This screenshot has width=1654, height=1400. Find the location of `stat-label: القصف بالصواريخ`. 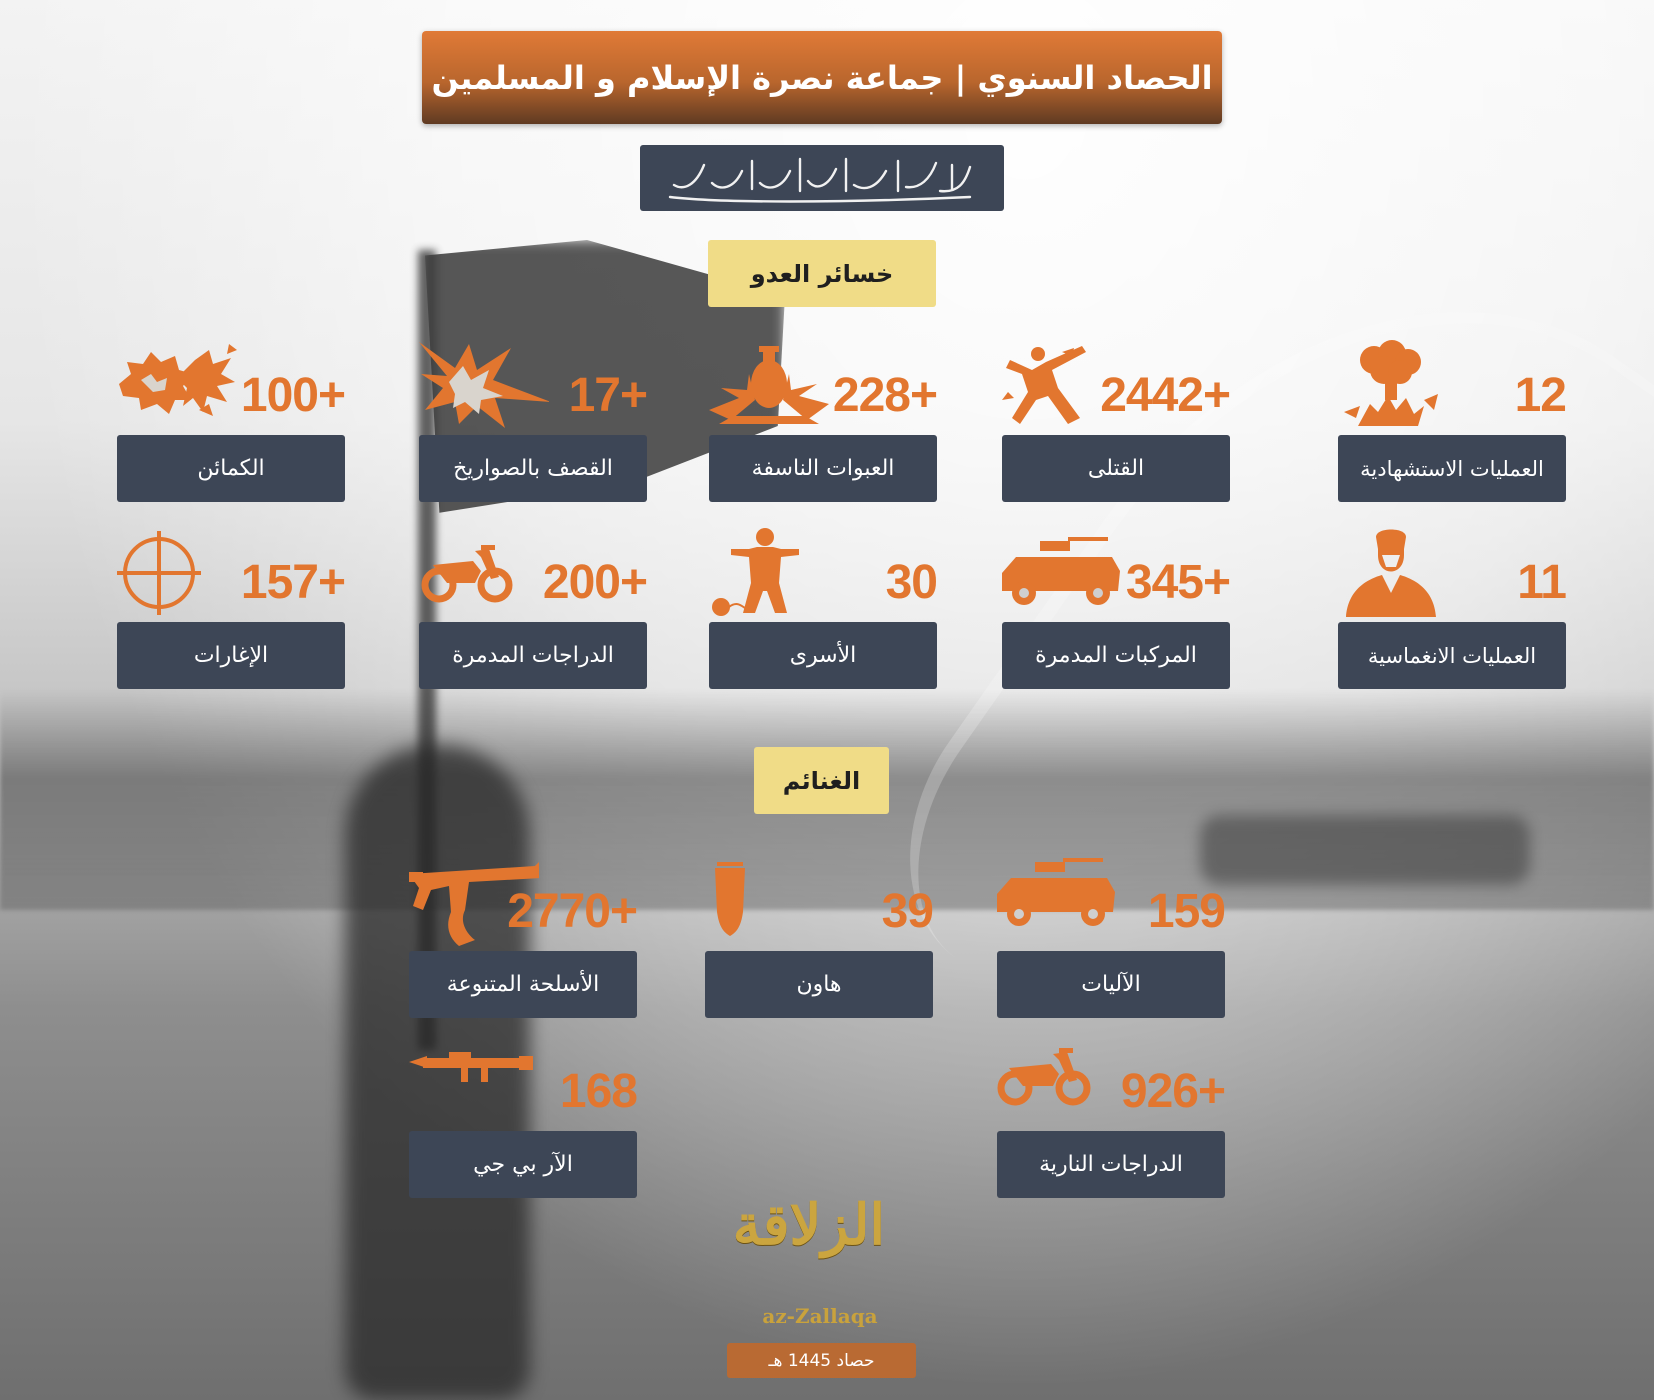

stat-label: القصف بالصواريخ is located at coordinates (533, 468).